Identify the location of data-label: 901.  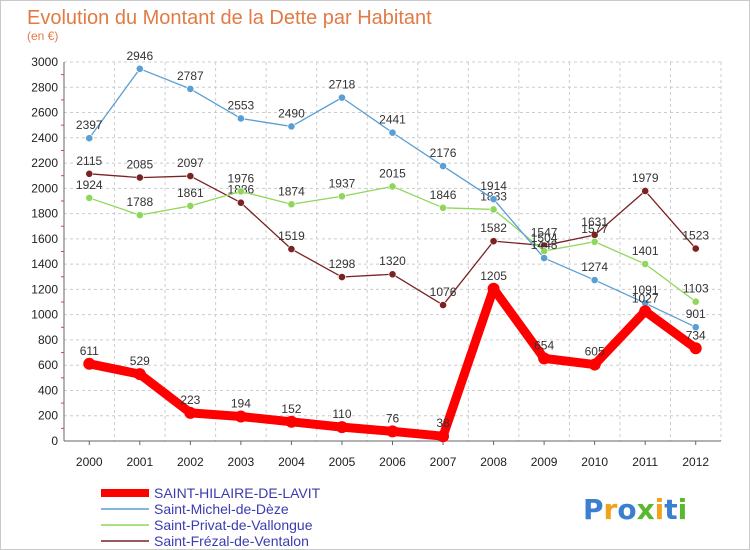
(696, 314).